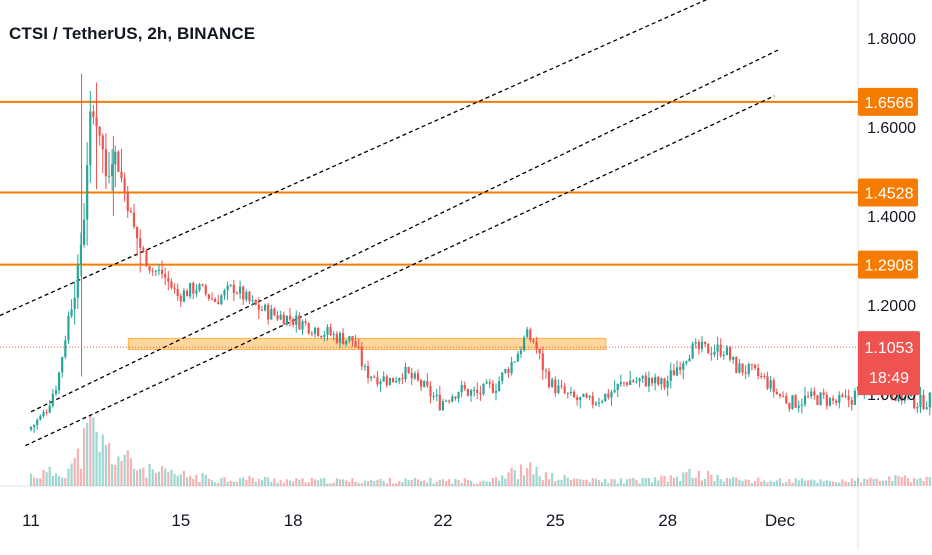 This screenshot has width=932, height=555. Describe the element at coordinates (891, 306) in the screenshot. I see `price-tick-label: 1.2000` at that location.